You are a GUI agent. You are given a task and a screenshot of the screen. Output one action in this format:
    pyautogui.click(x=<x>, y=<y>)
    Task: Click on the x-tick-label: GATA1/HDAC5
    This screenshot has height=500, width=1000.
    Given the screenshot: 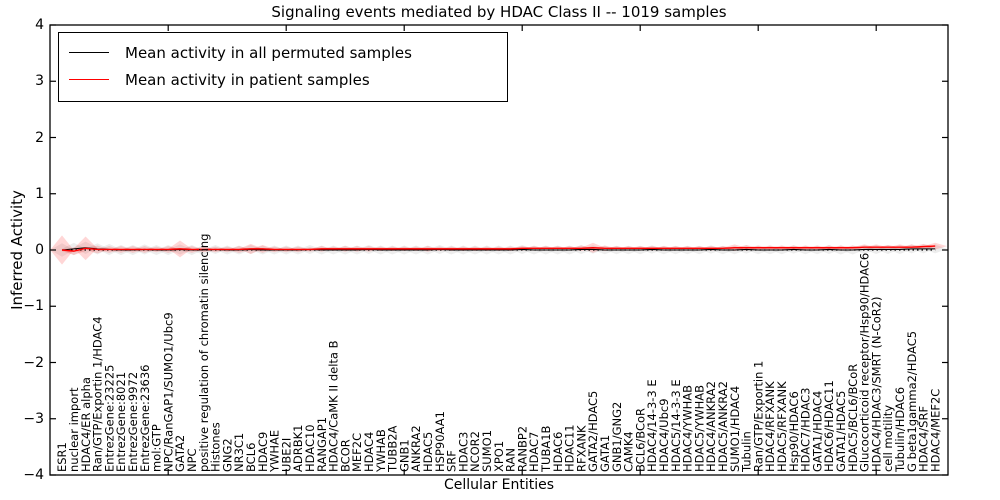 What is the action you would take?
    pyautogui.click(x=841, y=431)
    